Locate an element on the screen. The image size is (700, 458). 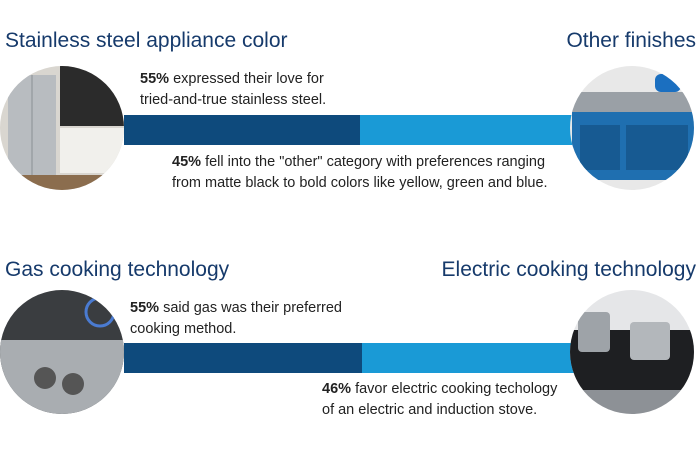
note-line: expressed their love for is located at coordinates (248, 79).